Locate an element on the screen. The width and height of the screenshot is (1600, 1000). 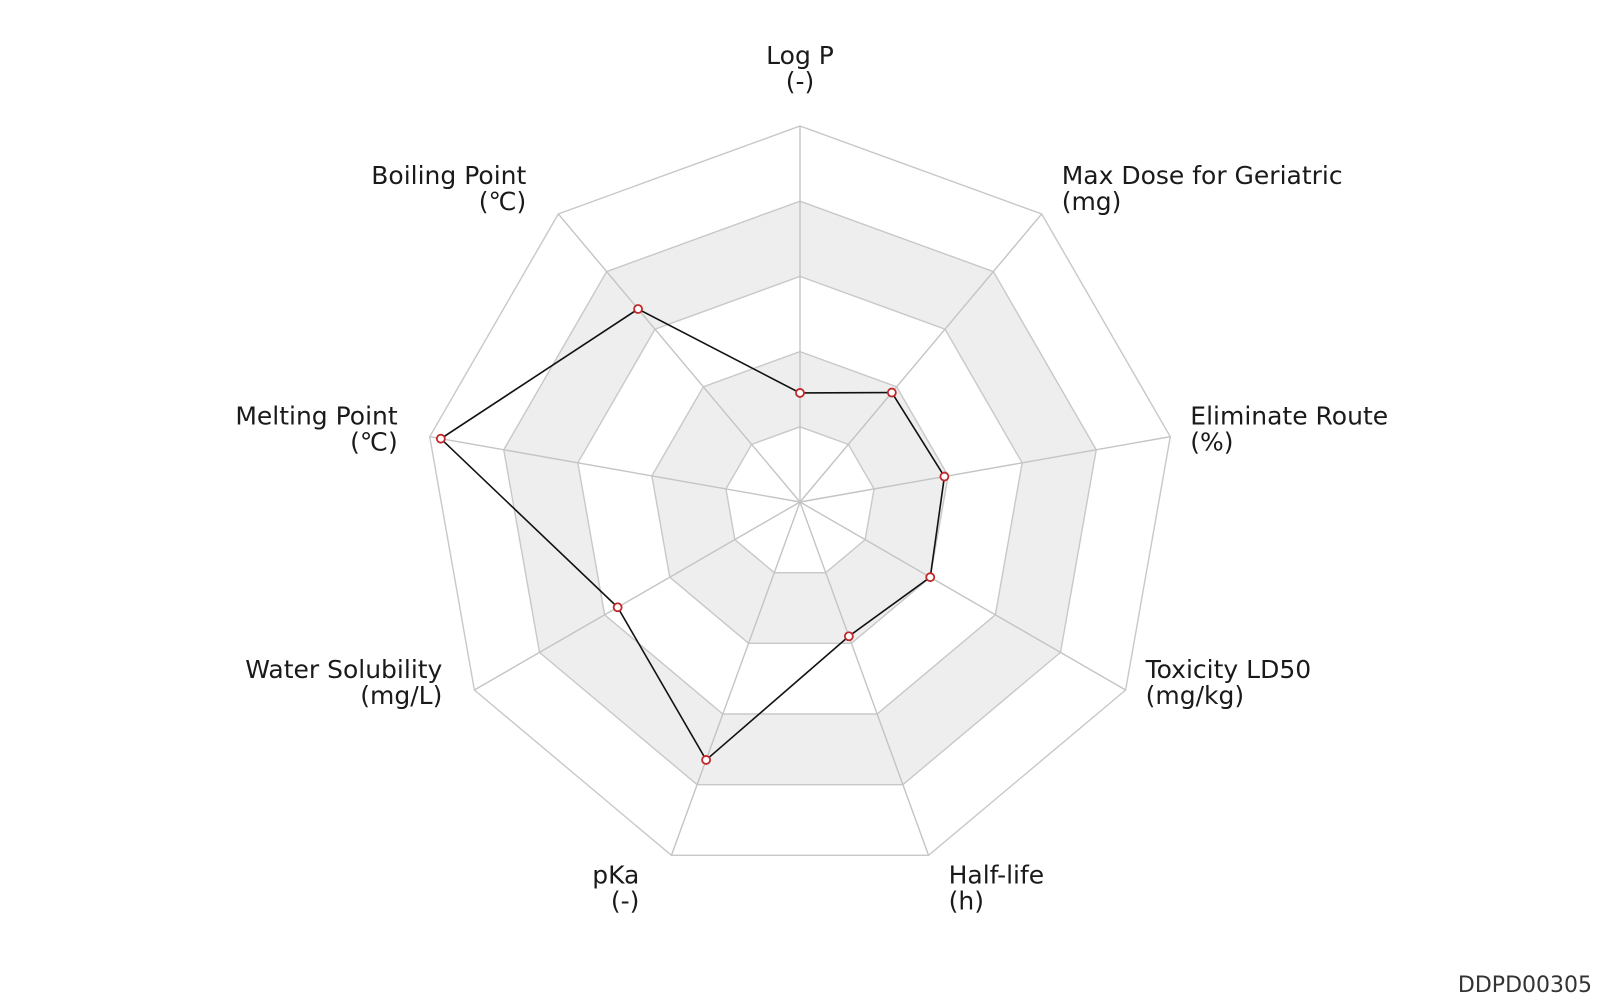
axis-name-5: Half-life is located at coordinates (997, 874).